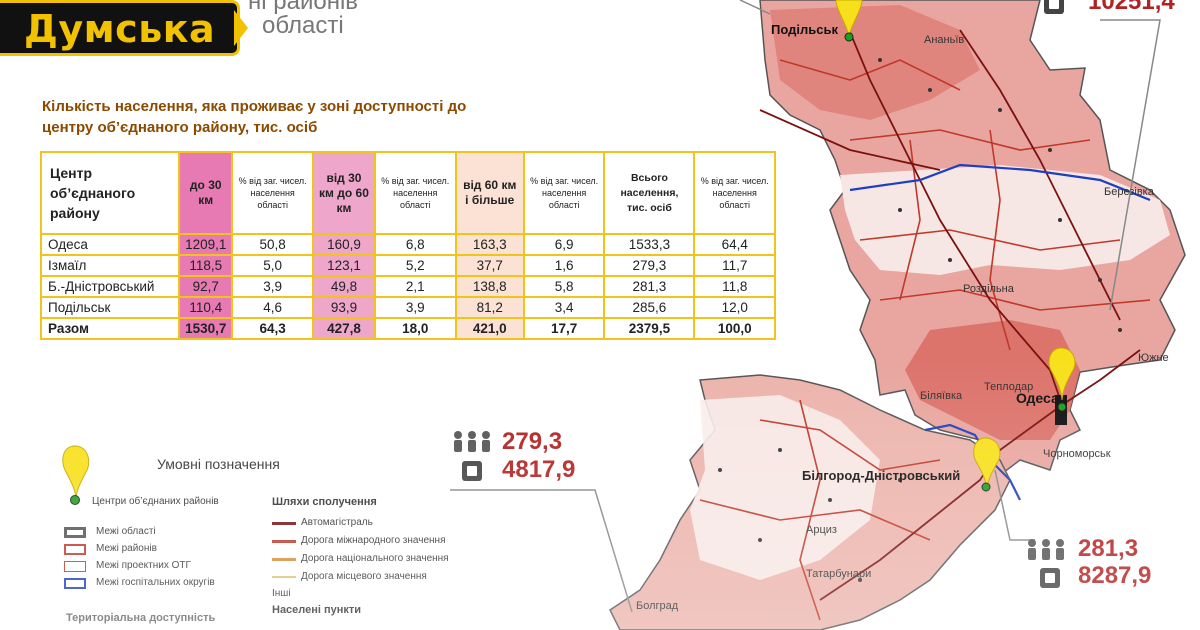 The width and height of the screenshot is (1200, 630). What do you see at coordinates (489, 193) in the screenshot?
I see `col-header-more: від 60 км і більше` at bounding box center [489, 193].